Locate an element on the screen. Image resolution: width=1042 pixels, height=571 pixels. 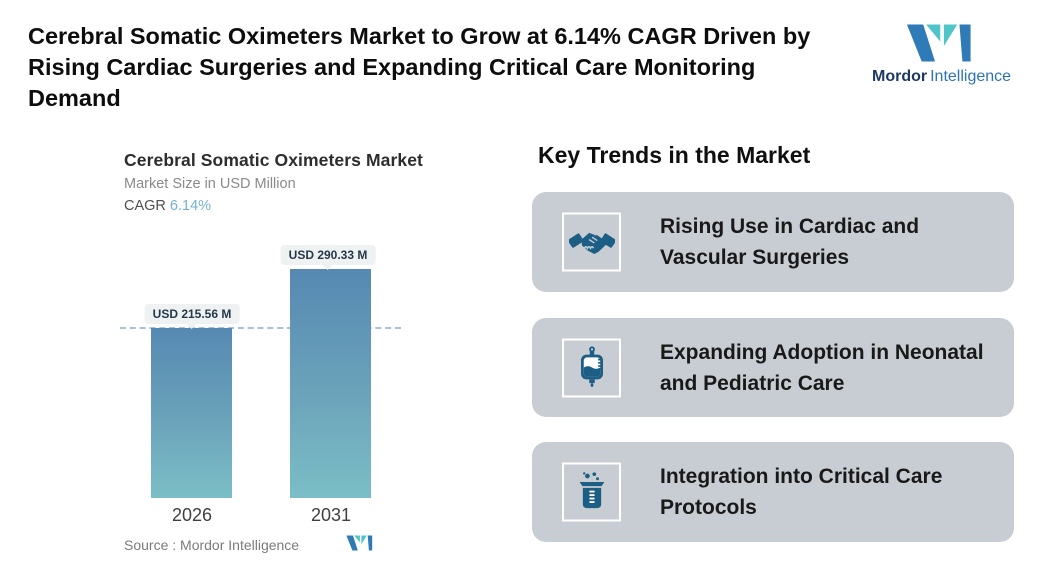
chart-title: Cerebral Somatic Oximeters Market is located at coordinates (273, 160).